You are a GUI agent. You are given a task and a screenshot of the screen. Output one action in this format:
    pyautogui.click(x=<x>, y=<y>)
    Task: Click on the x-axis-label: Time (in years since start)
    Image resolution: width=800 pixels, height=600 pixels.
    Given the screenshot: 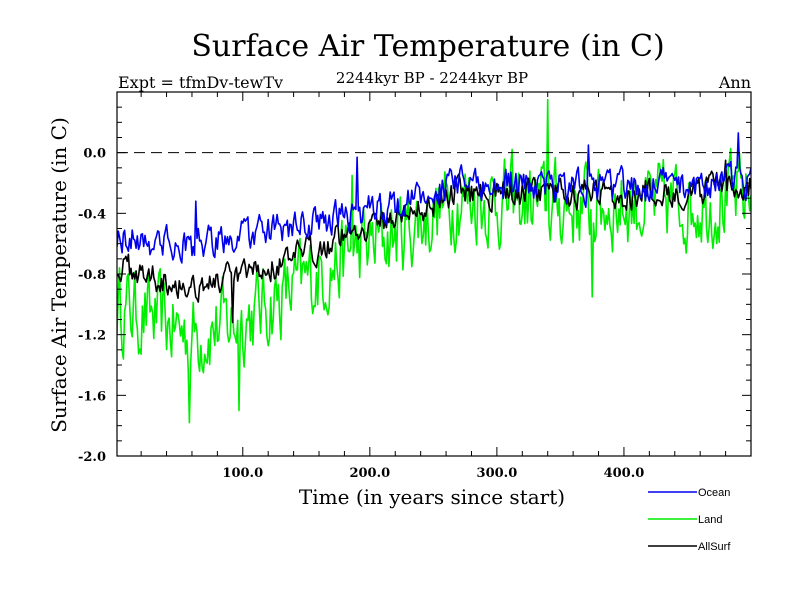 What is the action you would take?
    pyautogui.click(x=432, y=497)
    